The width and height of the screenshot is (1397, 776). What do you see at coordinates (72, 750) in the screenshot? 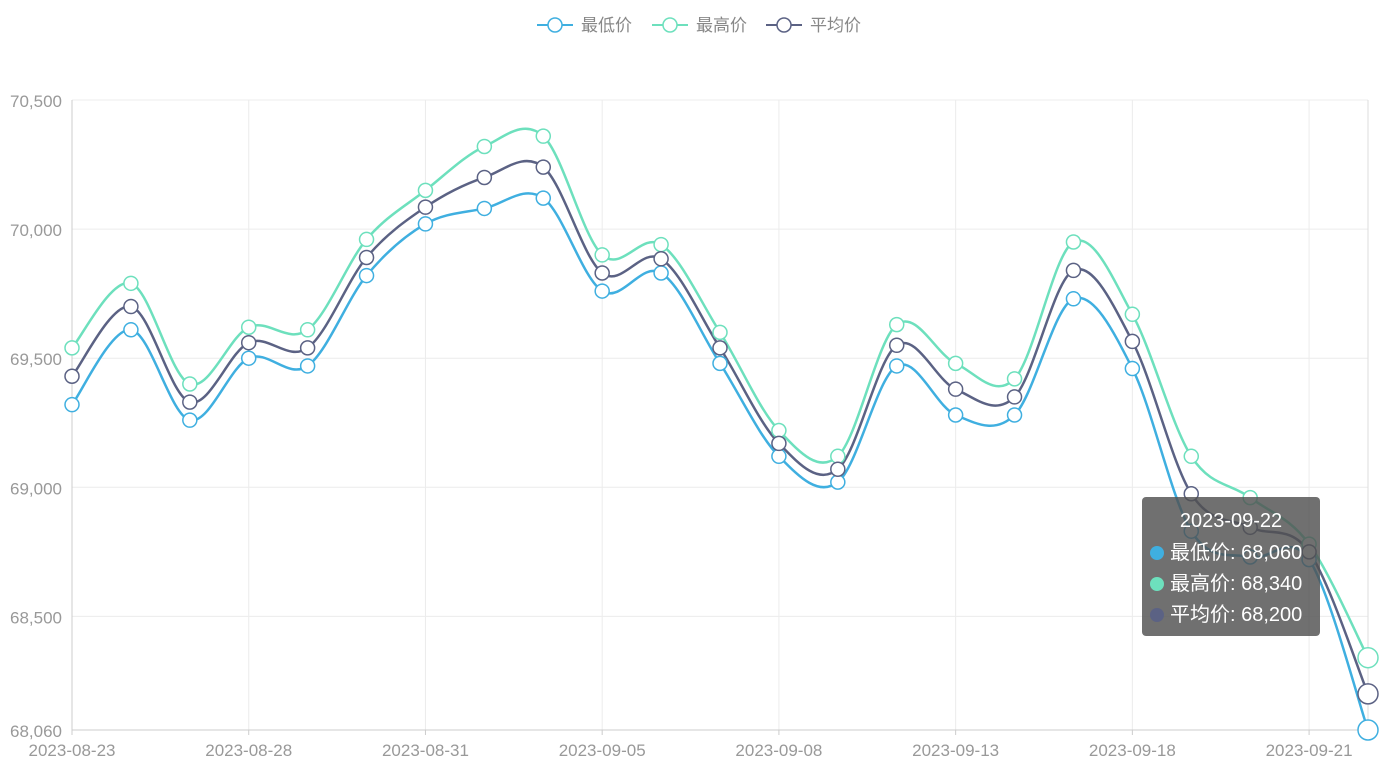
I see `x-tick-label: 2023-08-23` at bounding box center [72, 750].